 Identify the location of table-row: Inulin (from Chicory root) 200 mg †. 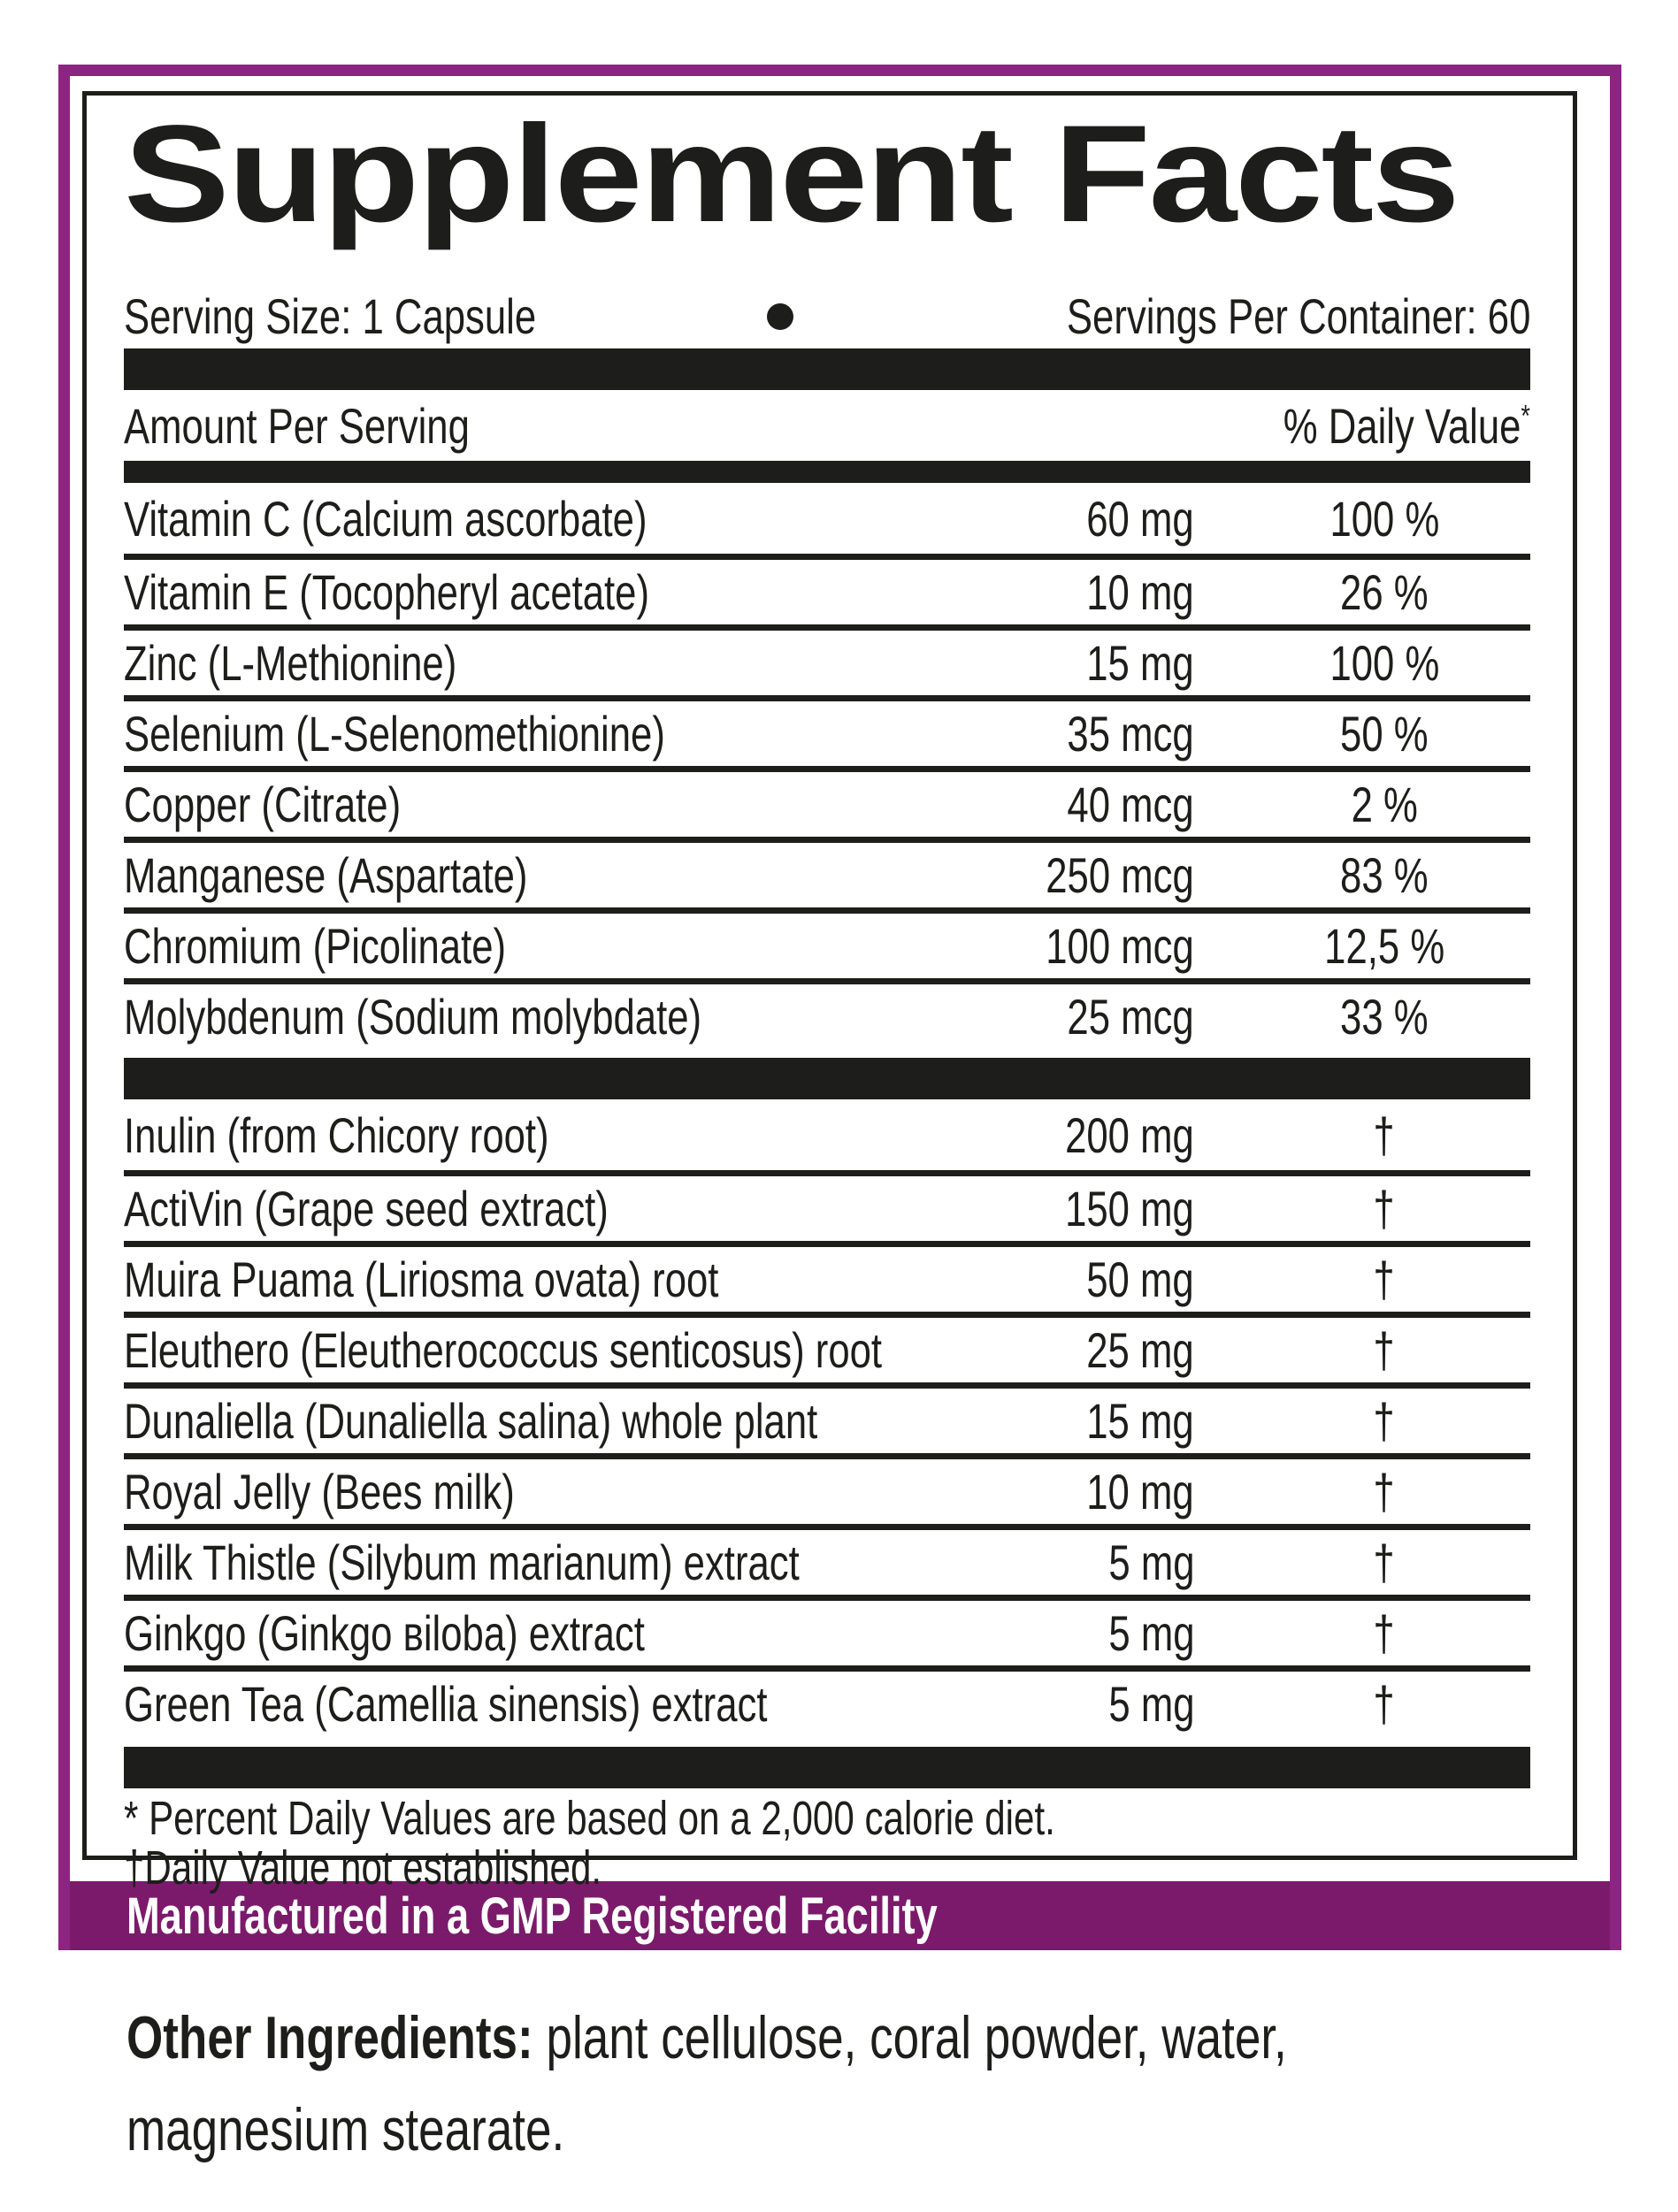
(827, 1134).